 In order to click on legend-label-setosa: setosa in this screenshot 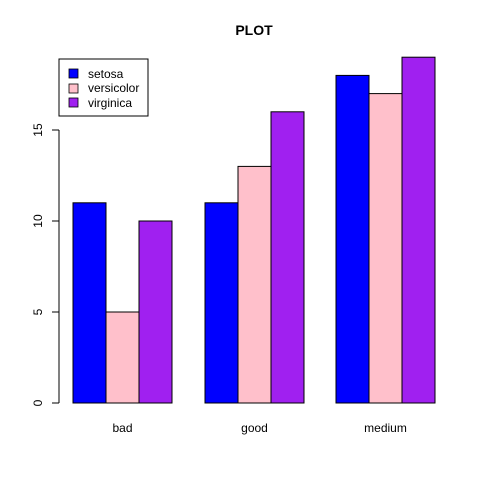, I will do `click(106, 74)`.